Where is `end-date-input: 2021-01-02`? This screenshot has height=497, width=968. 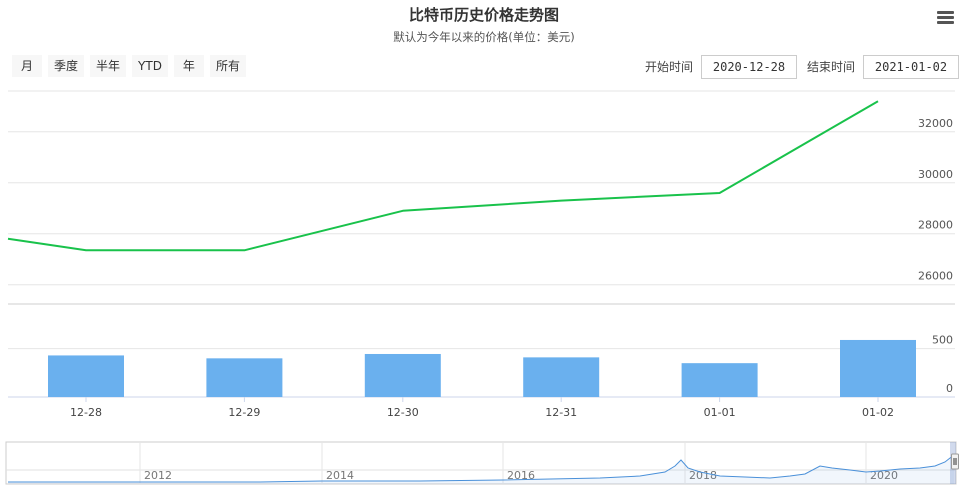
end-date-input: 2021-01-02 is located at coordinates (911, 67).